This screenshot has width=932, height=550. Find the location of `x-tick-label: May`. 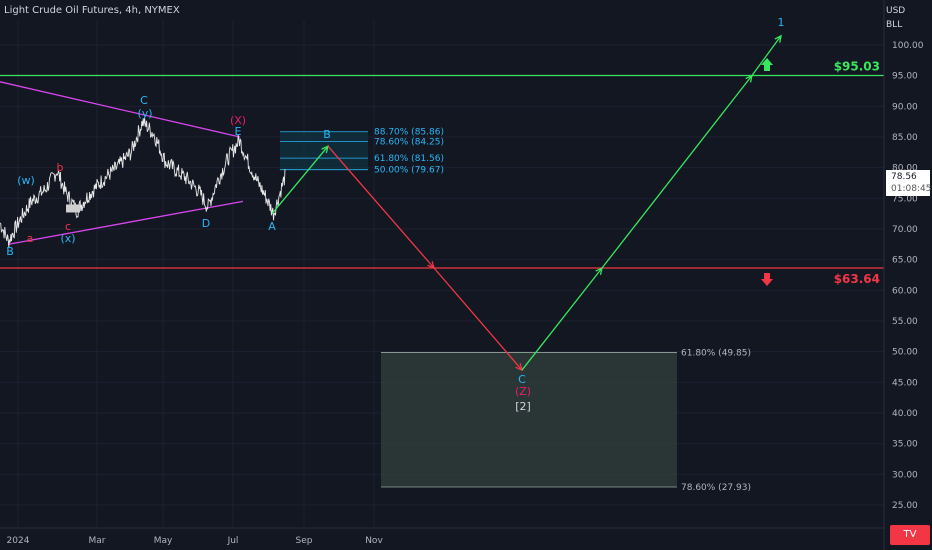

x-tick-label: May is located at coordinates (163, 541).